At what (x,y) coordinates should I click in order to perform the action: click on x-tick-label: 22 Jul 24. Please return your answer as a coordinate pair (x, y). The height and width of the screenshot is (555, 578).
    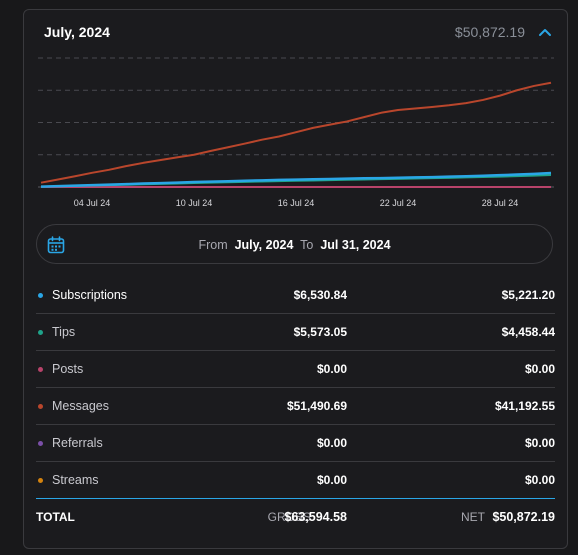
    Looking at the image, I should click on (398, 203).